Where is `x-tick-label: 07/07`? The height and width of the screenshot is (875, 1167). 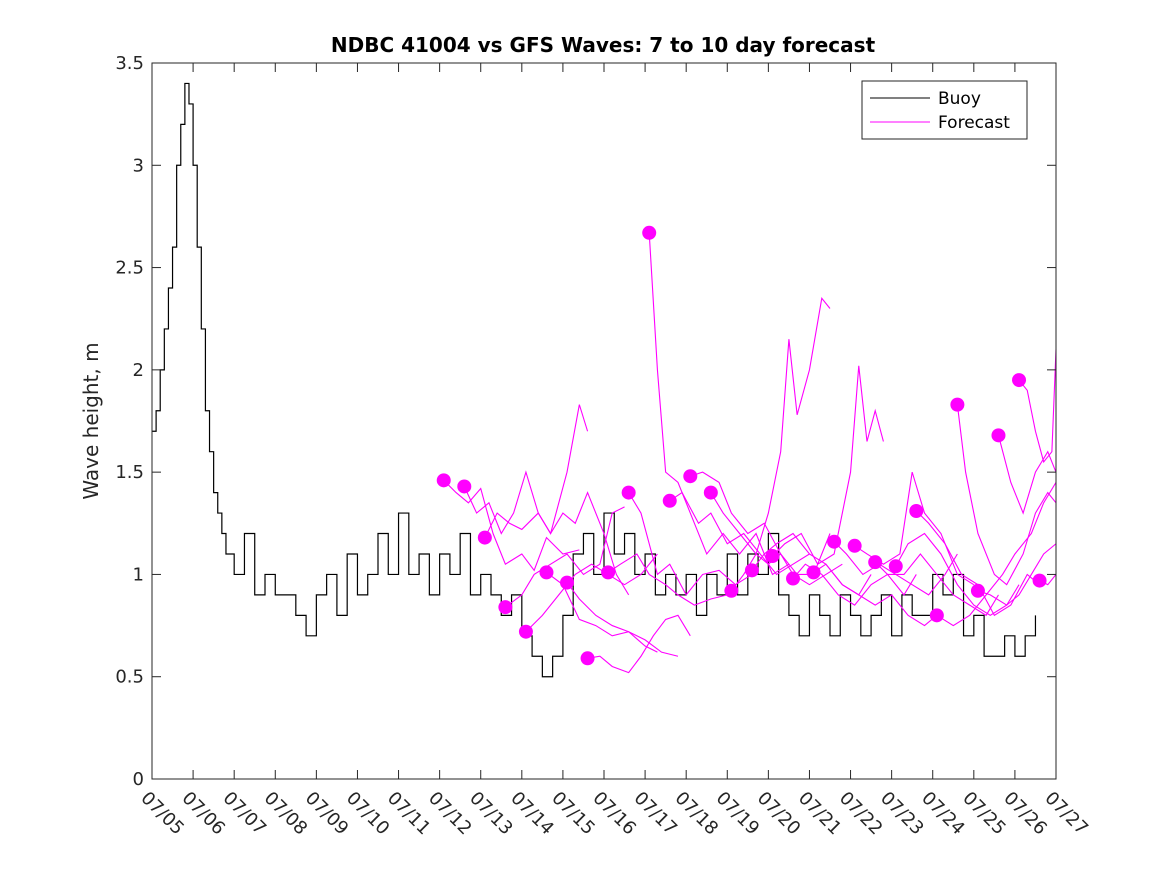 x-tick-label: 07/07 is located at coordinates (245, 814).